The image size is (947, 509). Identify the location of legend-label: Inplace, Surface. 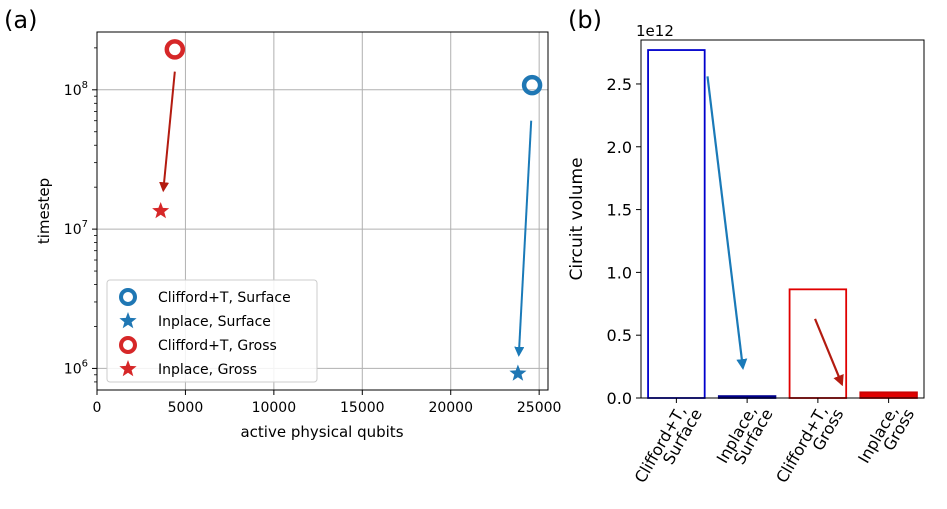
(214, 322).